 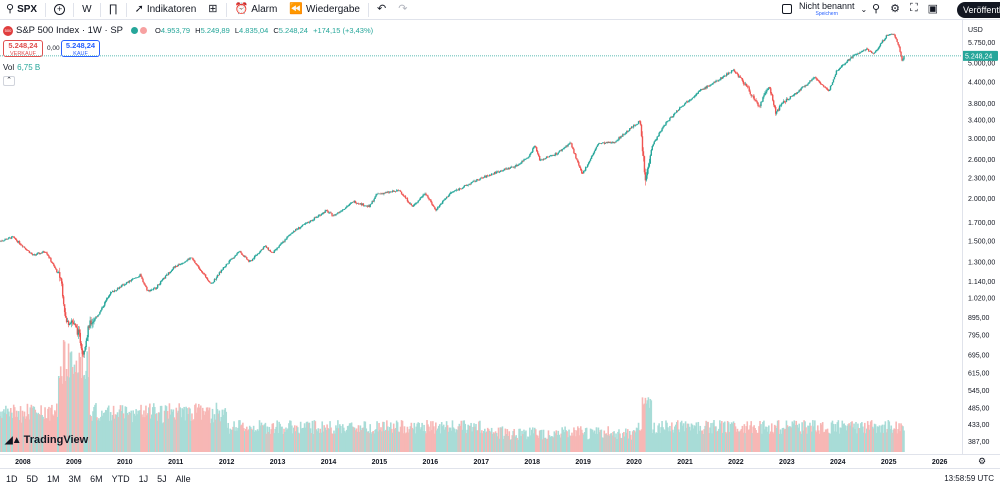 I want to click on sell-button: 5.248,24 VERKAUF, so click(x=23, y=48).